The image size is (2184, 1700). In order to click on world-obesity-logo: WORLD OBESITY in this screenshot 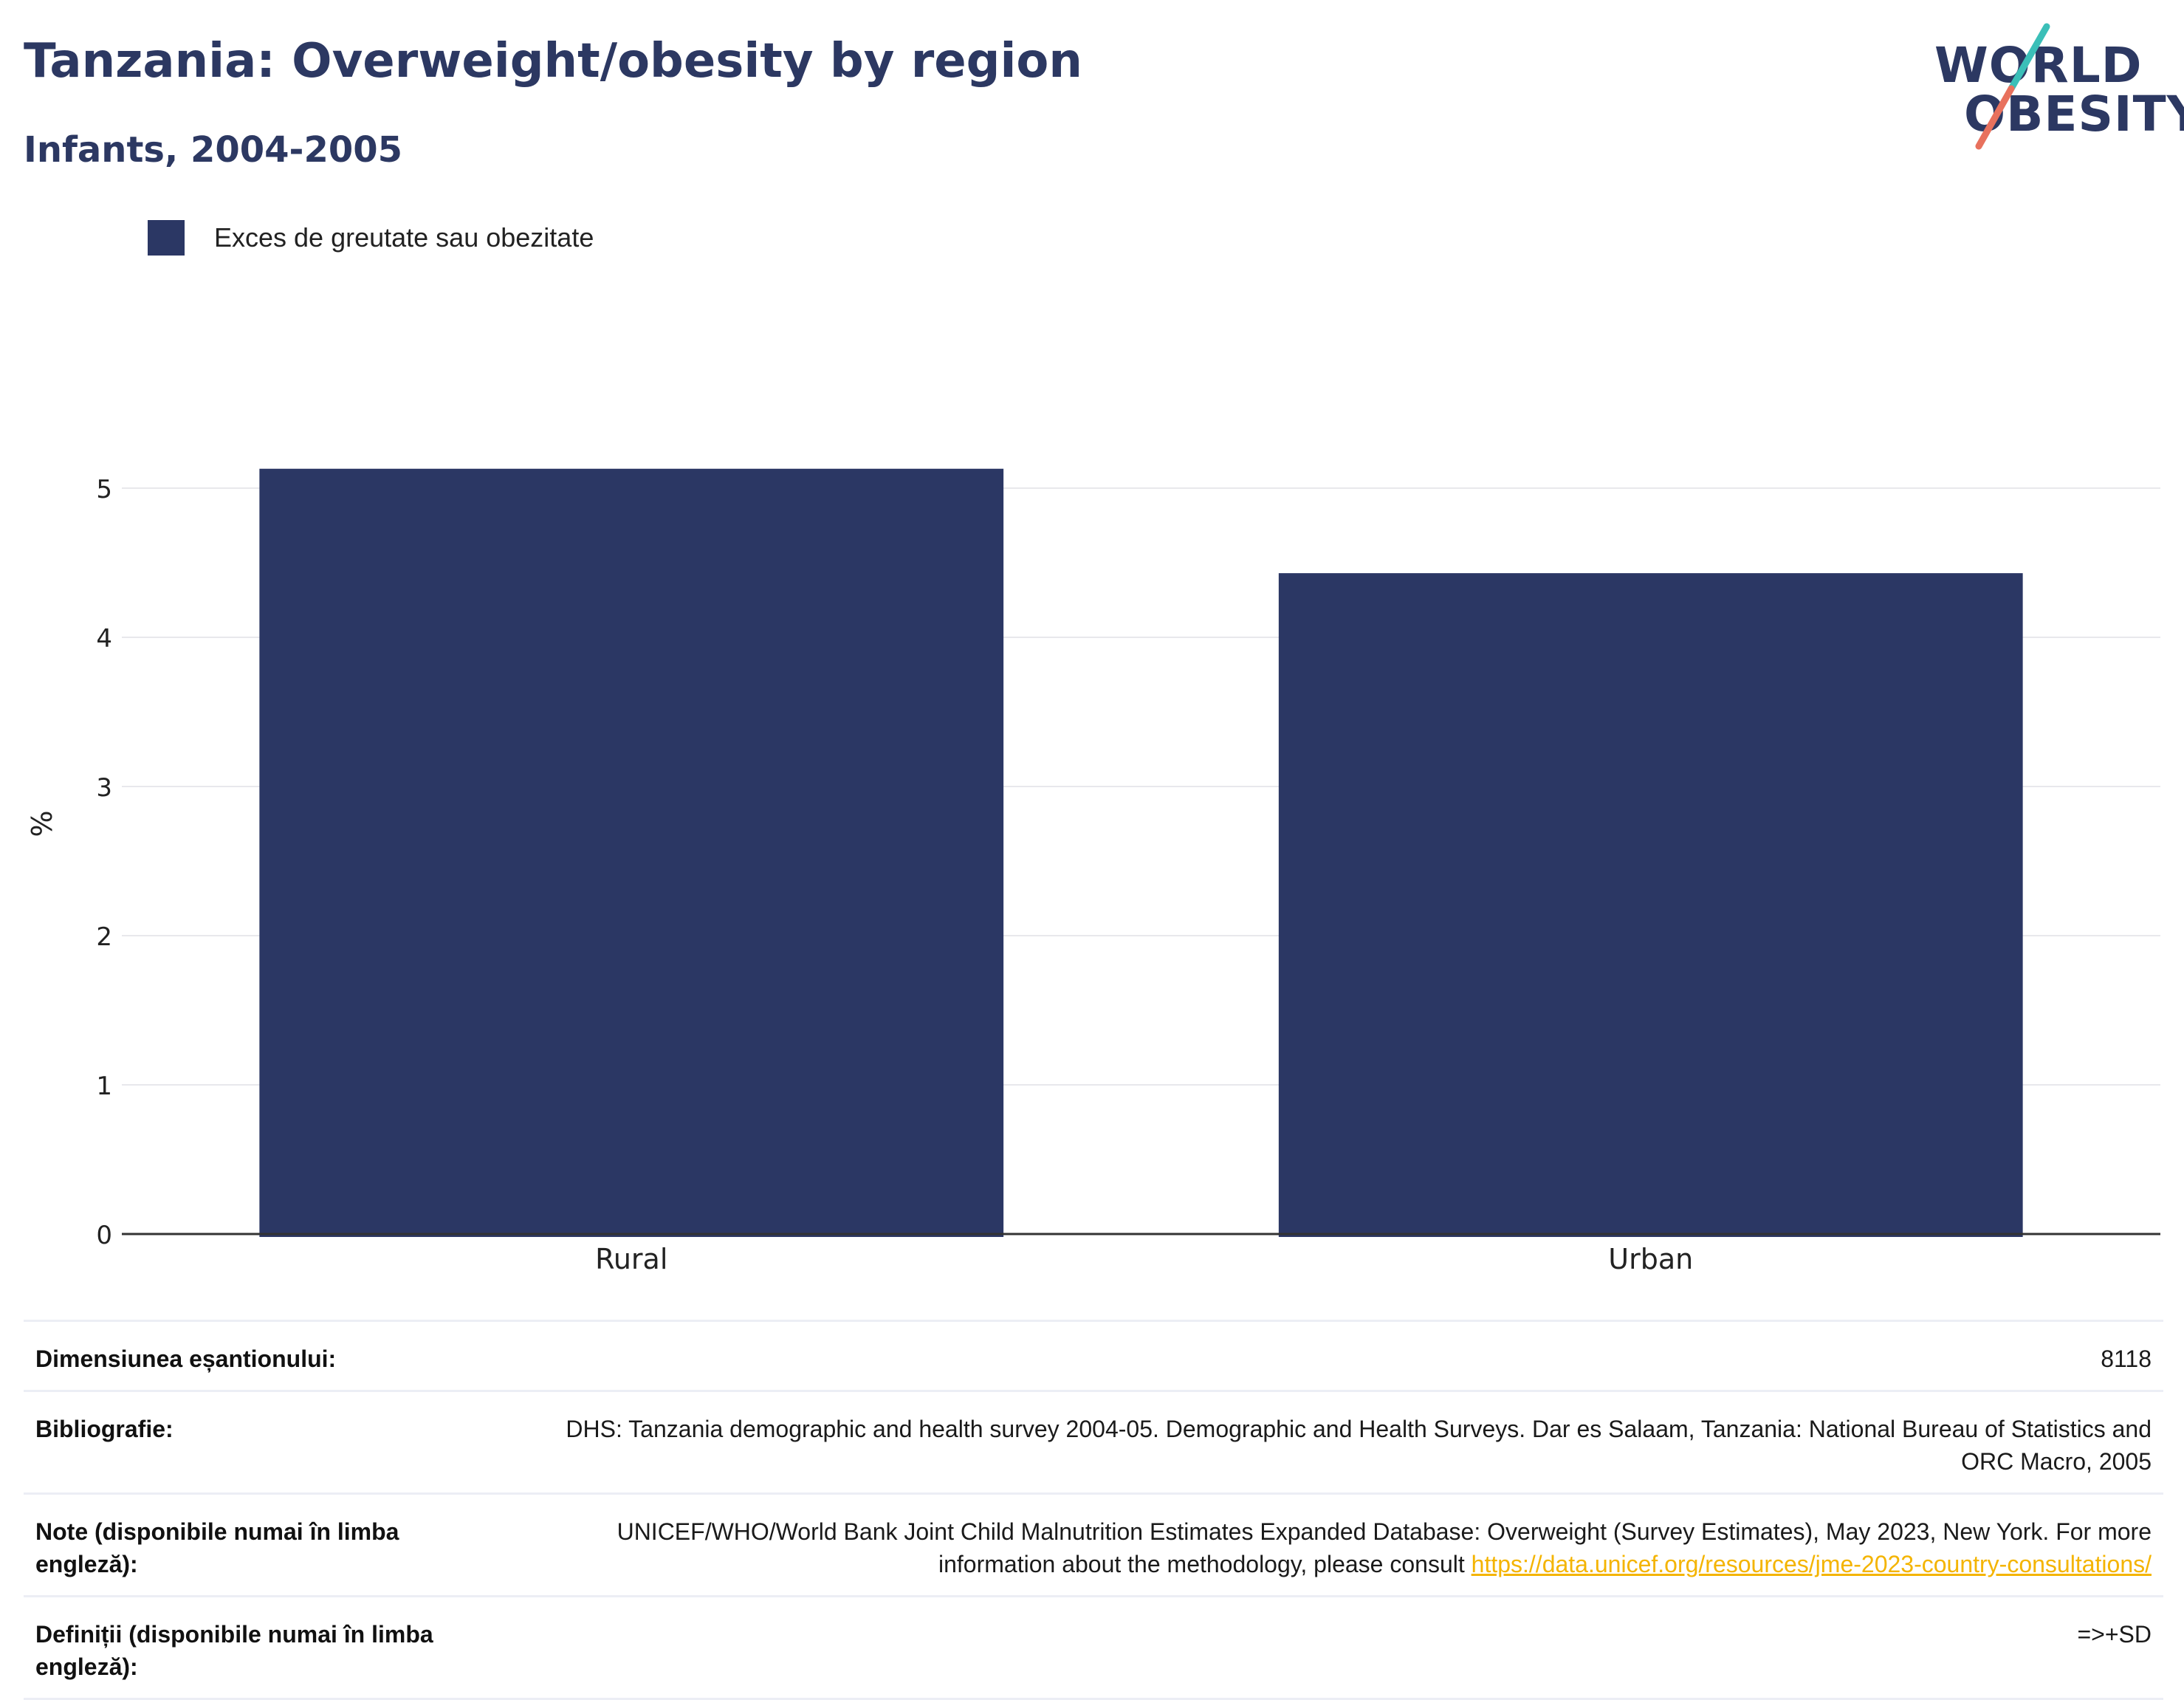, I will do `click(2056, 87)`.